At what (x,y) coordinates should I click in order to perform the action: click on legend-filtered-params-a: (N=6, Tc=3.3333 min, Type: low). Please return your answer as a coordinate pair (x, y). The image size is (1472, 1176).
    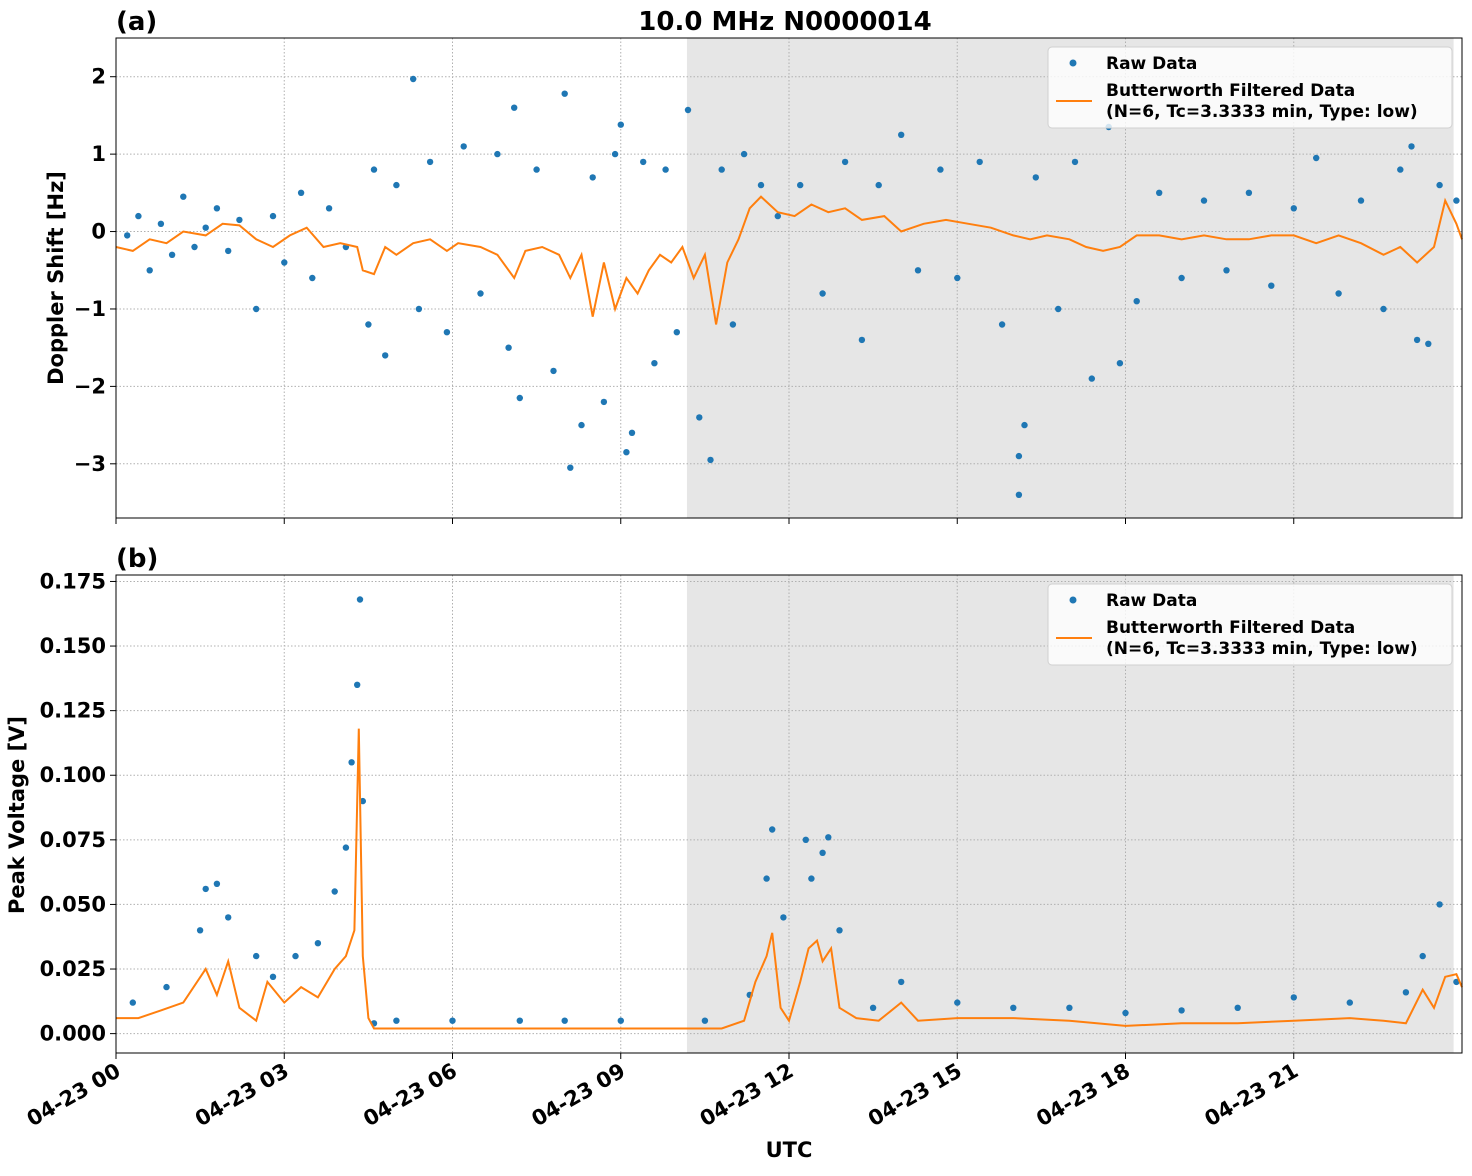
    Looking at the image, I should click on (1262, 112).